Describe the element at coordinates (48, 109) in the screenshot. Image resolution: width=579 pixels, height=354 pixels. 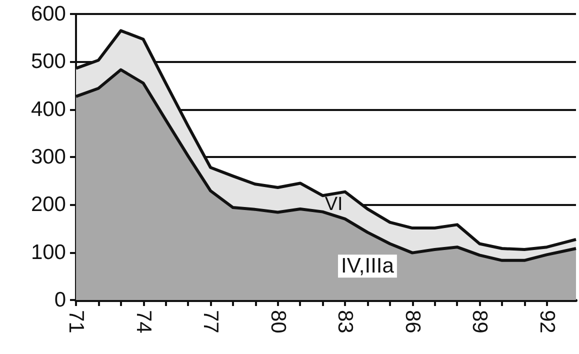
I see `y-tick-label: 400` at that location.